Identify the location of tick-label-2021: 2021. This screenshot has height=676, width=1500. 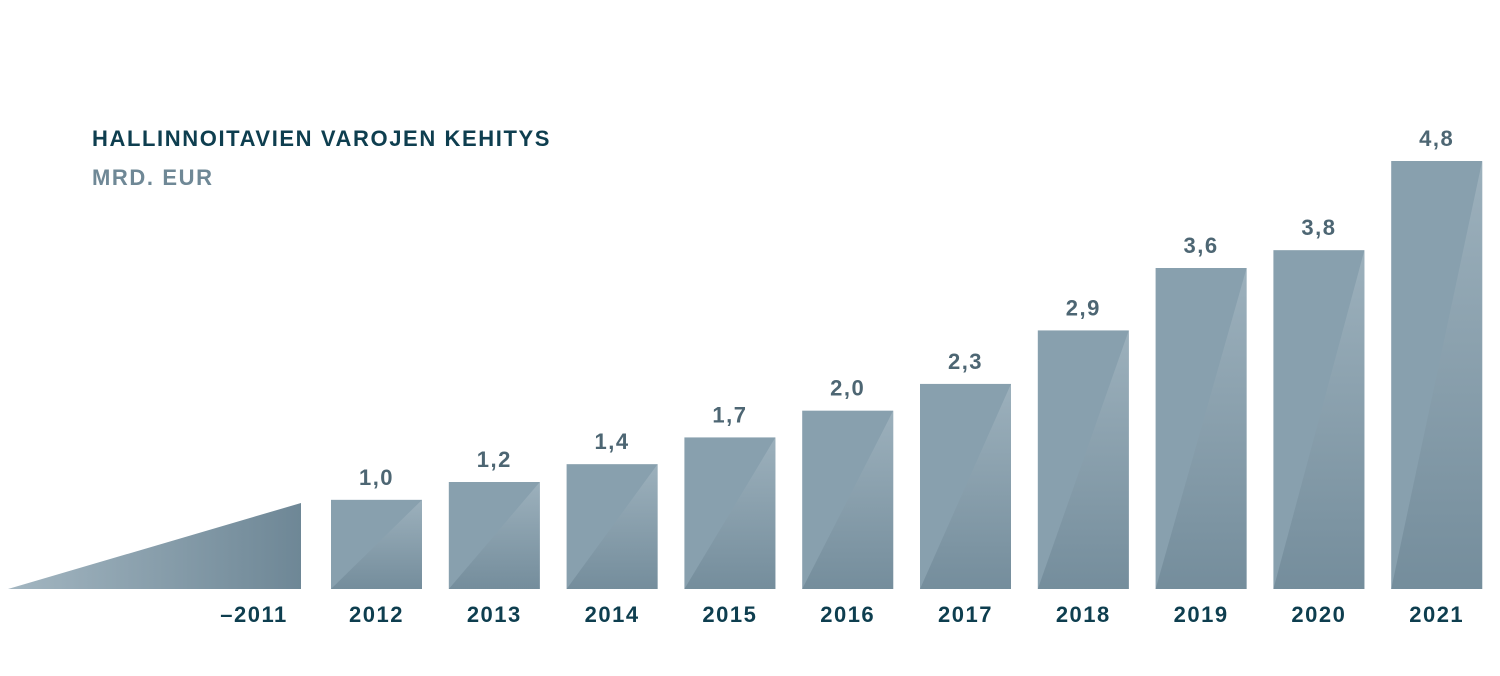
(1436, 614).